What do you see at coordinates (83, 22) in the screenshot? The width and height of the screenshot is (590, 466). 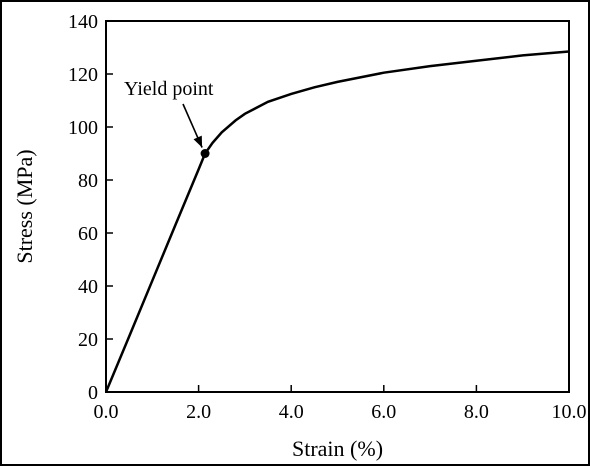 I see `y-tick-label: 140` at bounding box center [83, 22].